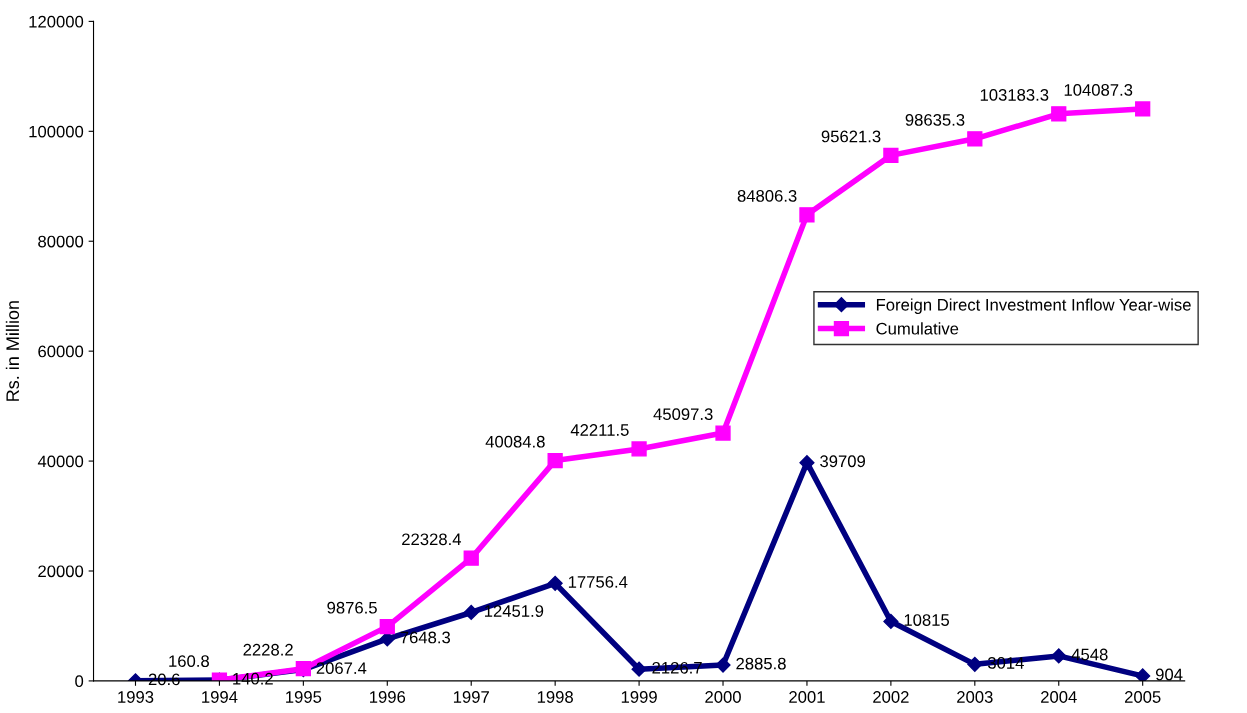  Describe the element at coordinates (1089, 654) in the screenshot. I see `data-label: 4548` at that location.